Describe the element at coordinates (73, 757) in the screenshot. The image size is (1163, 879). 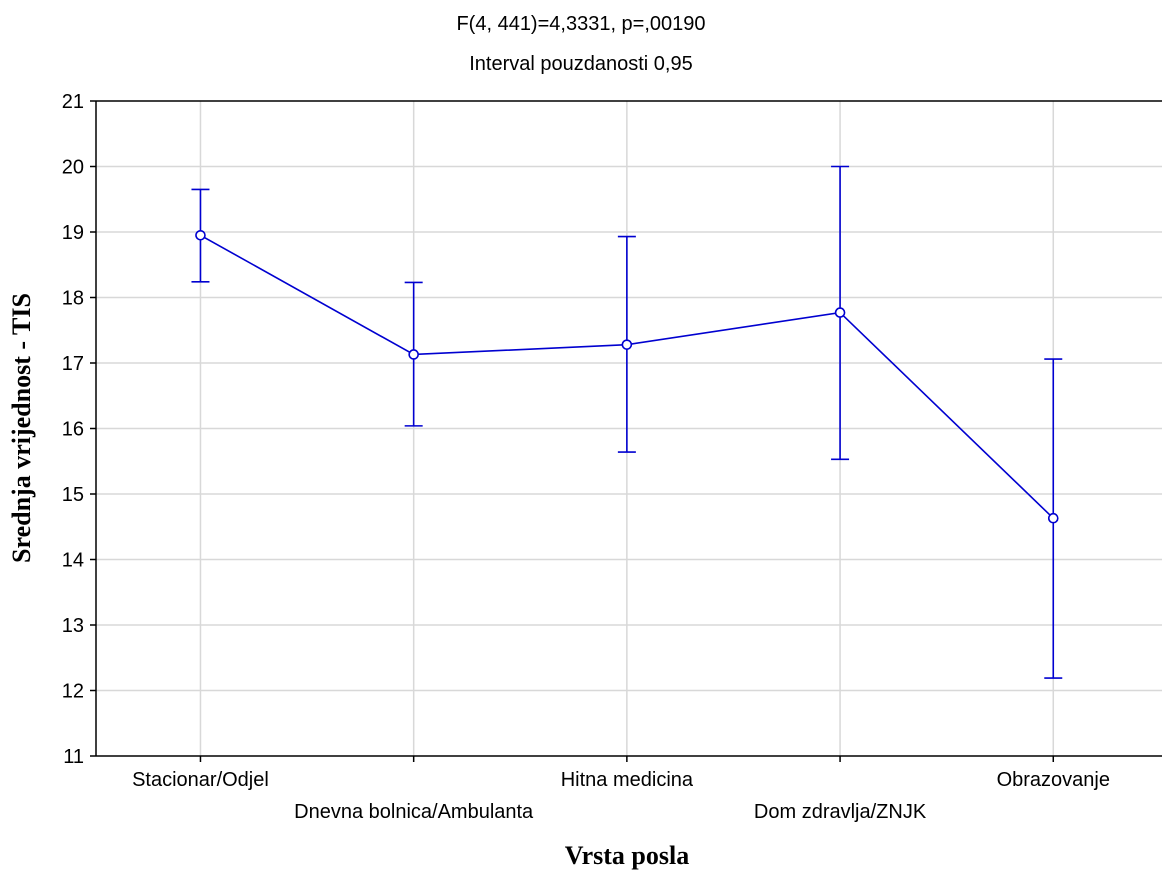
I see `y-tick-label: 11` at that location.